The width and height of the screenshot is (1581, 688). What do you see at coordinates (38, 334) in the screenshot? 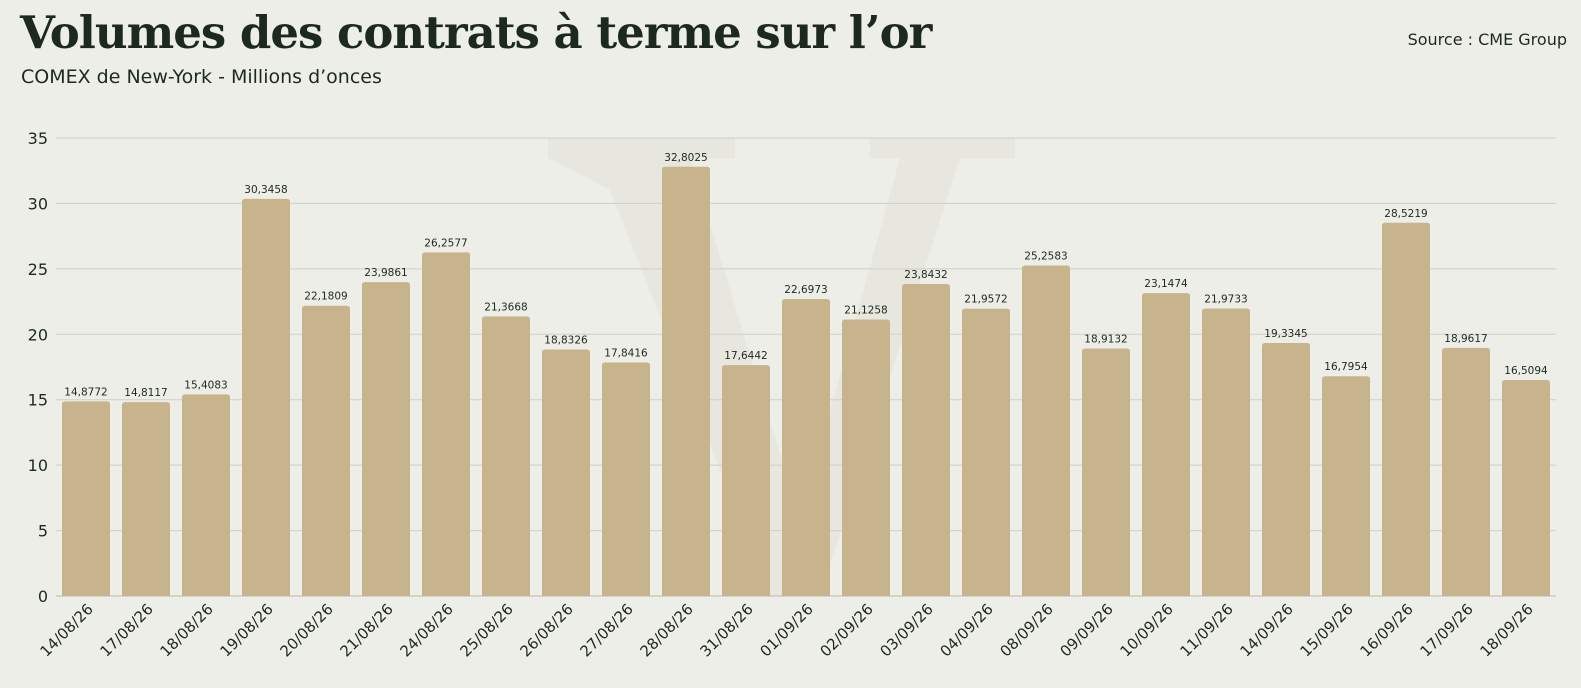
I see `y-tick-label: 20` at bounding box center [38, 334].